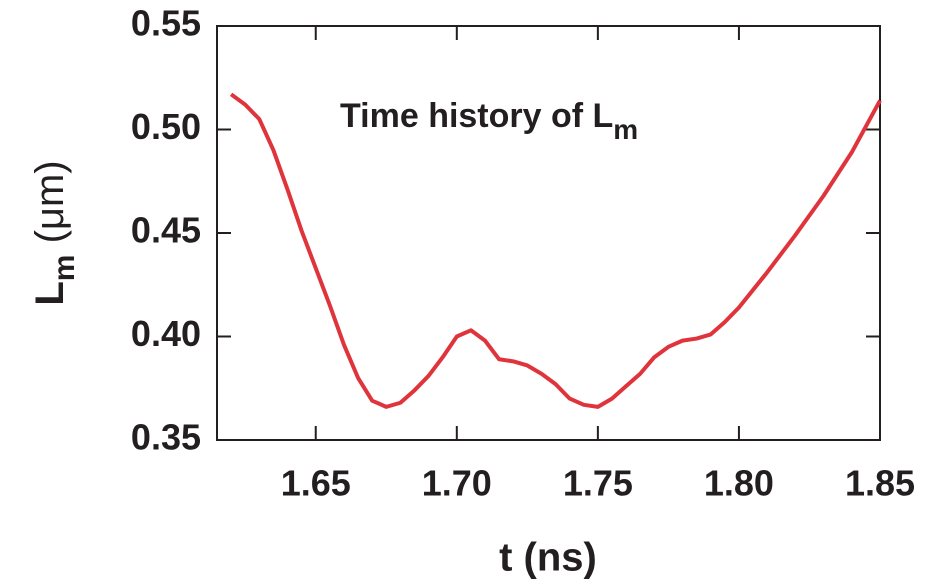  What do you see at coordinates (166, 230) in the screenshot?
I see `y-tick-label: 0.45` at bounding box center [166, 230].